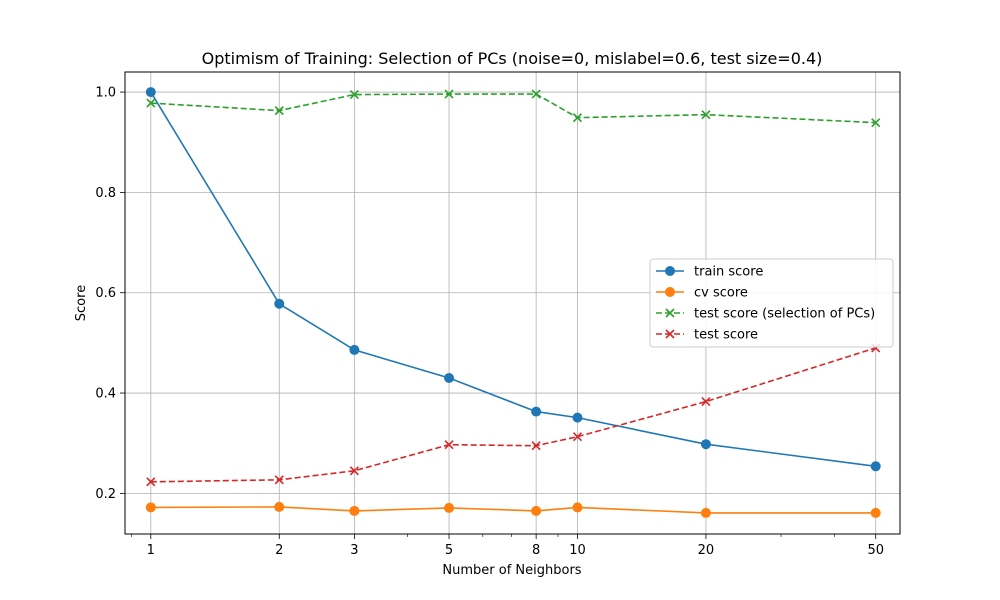 This screenshot has width=1000, height=600. Describe the element at coordinates (875, 550) in the screenshot. I see `x-tick-label: 50` at that location.